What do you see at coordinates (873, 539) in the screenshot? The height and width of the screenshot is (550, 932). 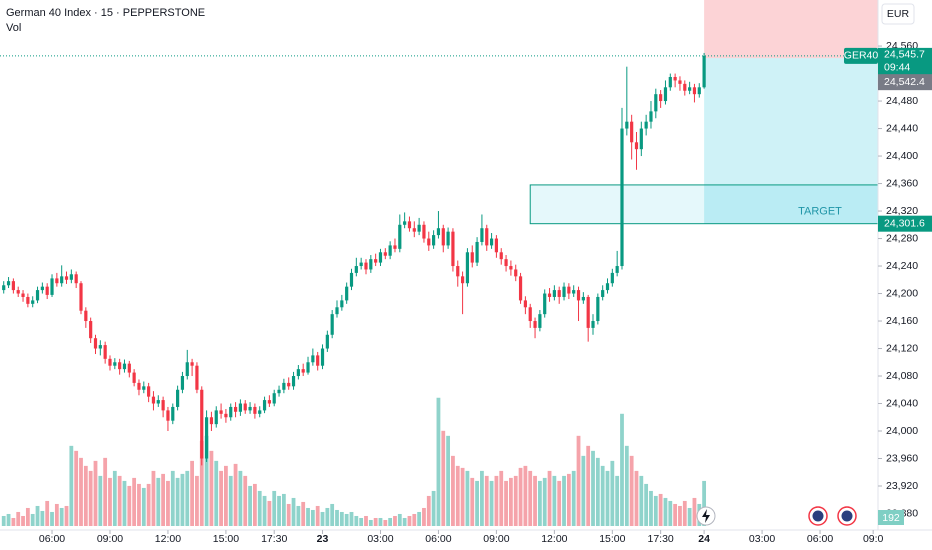 I see `x-tick-label: 09:0` at bounding box center [873, 539].